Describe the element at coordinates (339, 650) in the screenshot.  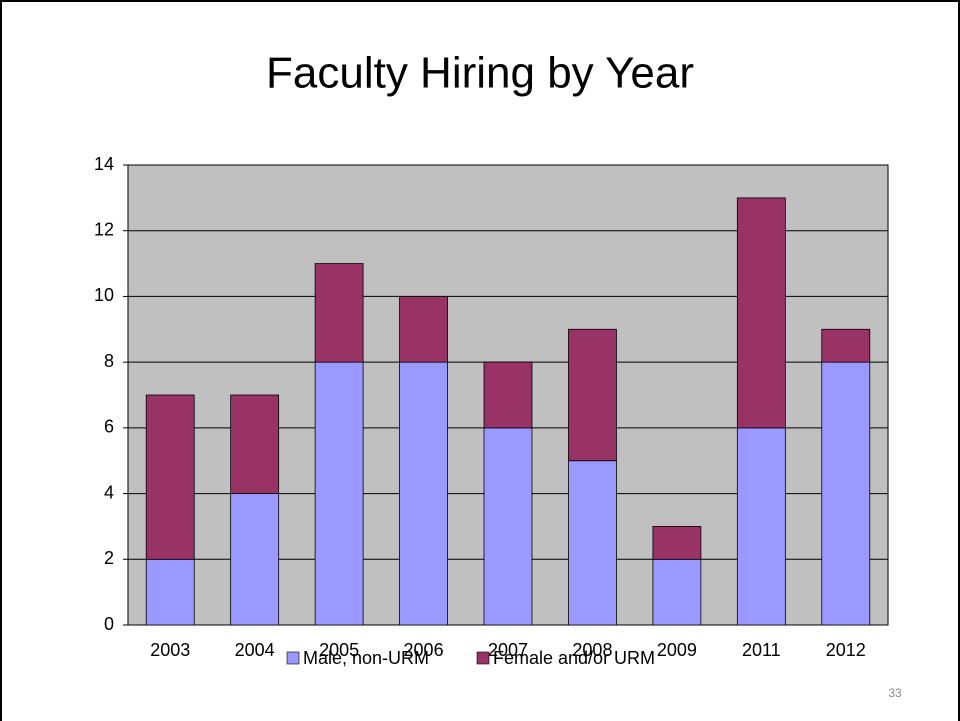
I see `x-tick-label: 2005` at that location.